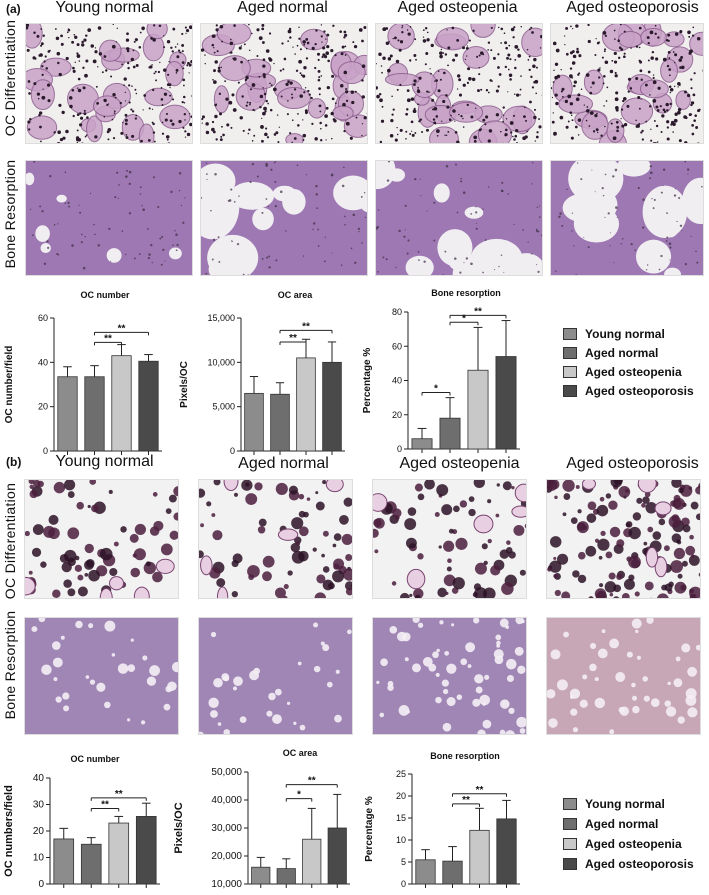  What do you see at coordinates (401, 796) in the screenshot?
I see `y-tick-label: 20` at bounding box center [401, 796].